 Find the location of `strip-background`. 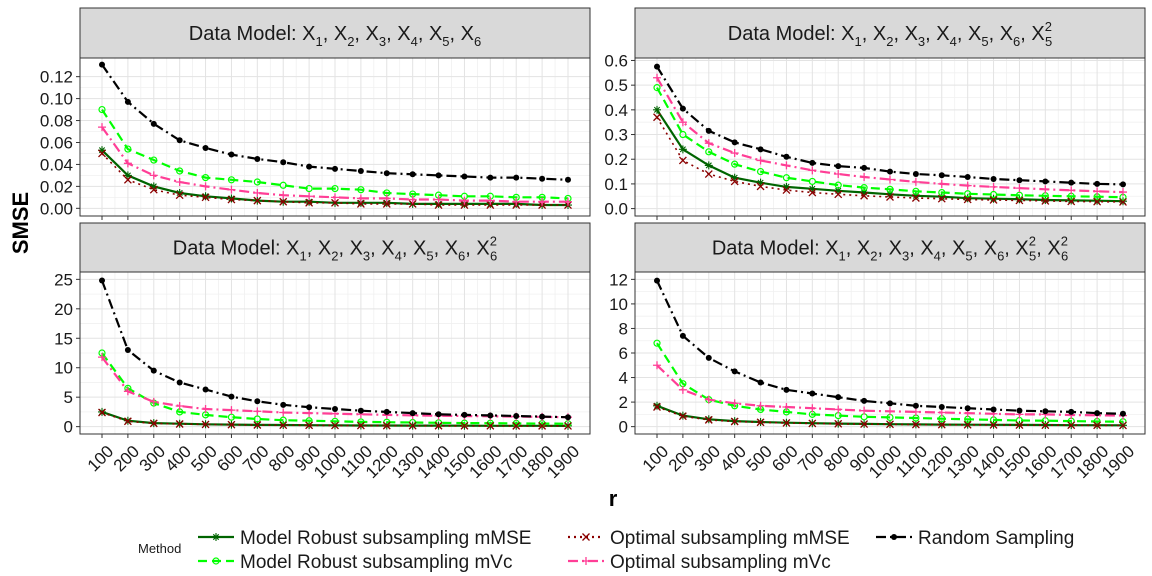

strip-background is located at coordinates (335, 33).